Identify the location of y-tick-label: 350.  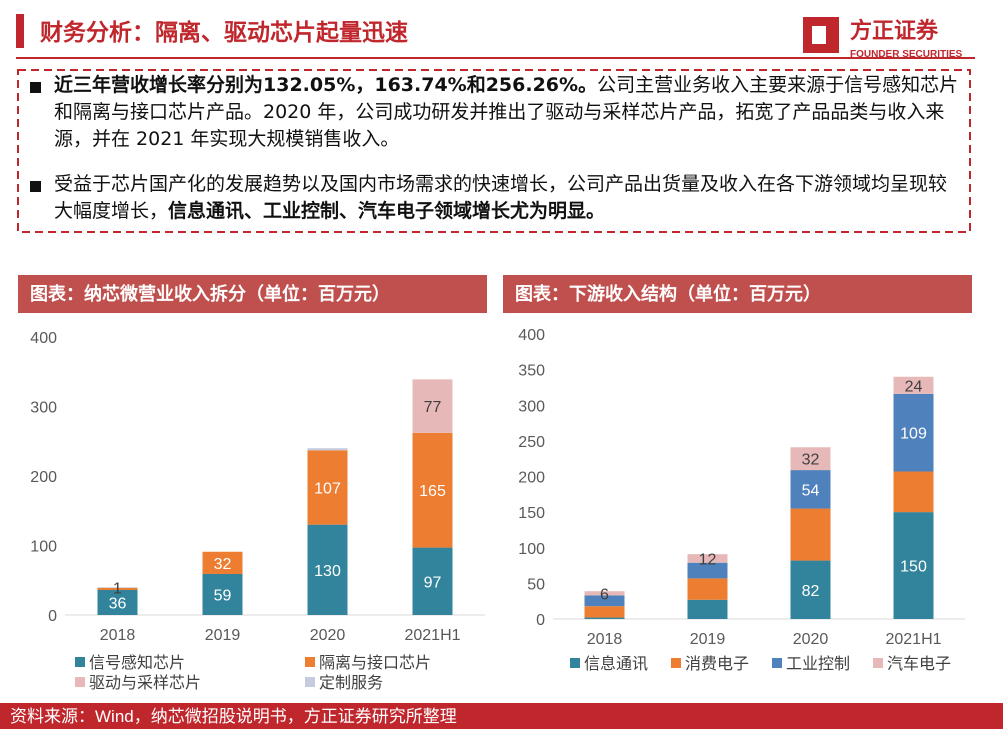
(531, 371).